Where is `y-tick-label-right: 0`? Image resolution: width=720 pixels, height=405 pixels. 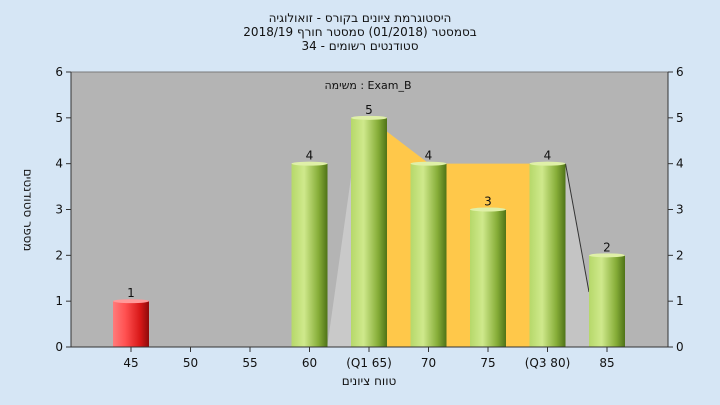 y-tick-label-right: 0 is located at coordinates (680, 347).